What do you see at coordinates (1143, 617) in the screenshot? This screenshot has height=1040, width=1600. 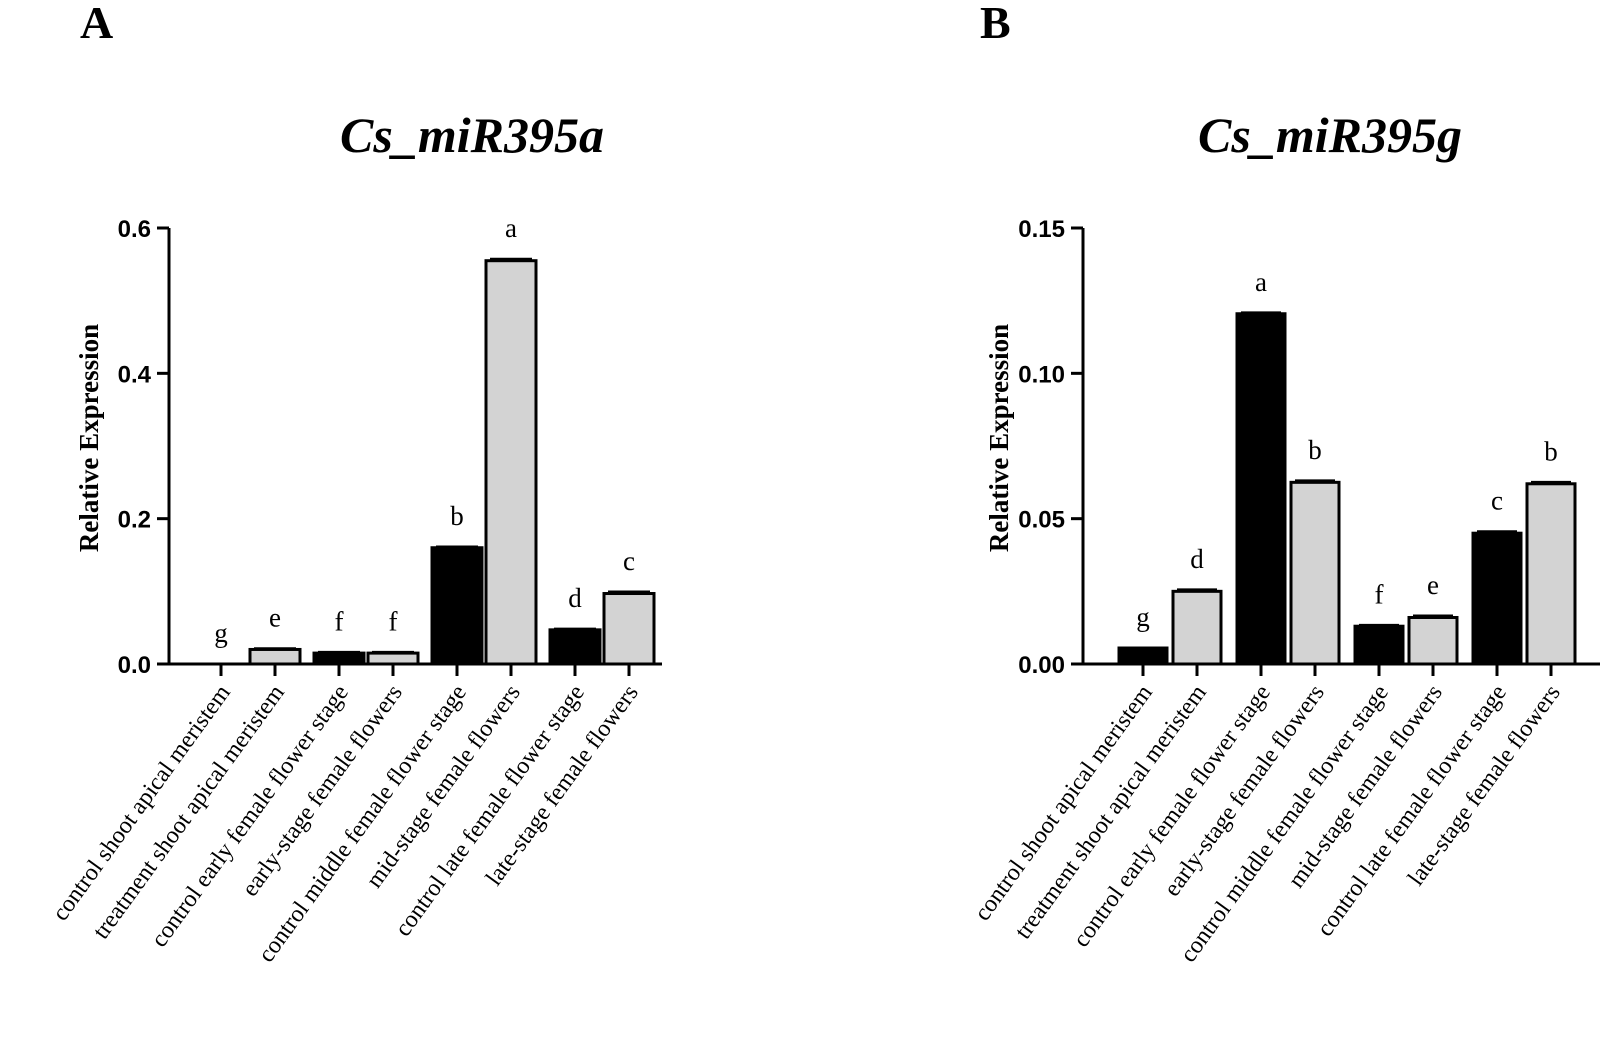 I see `significance-label-b: g` at bounding box center [1143, 617].